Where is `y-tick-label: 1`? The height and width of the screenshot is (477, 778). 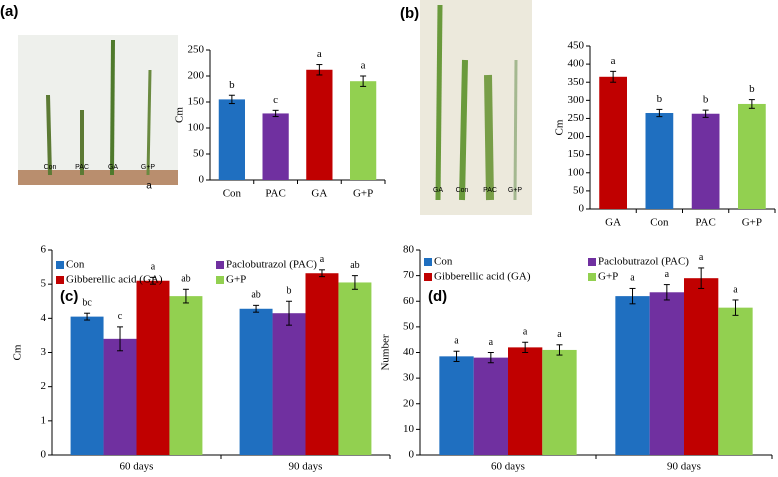
y-tick-label: 1 is located at coordinates (44, 420).